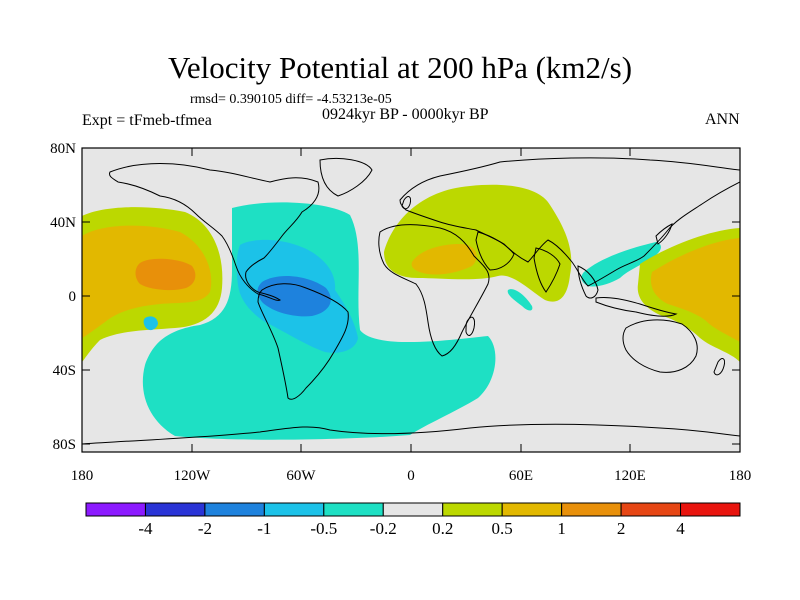  I want to click on coast-eurasia, so click(569, 222).